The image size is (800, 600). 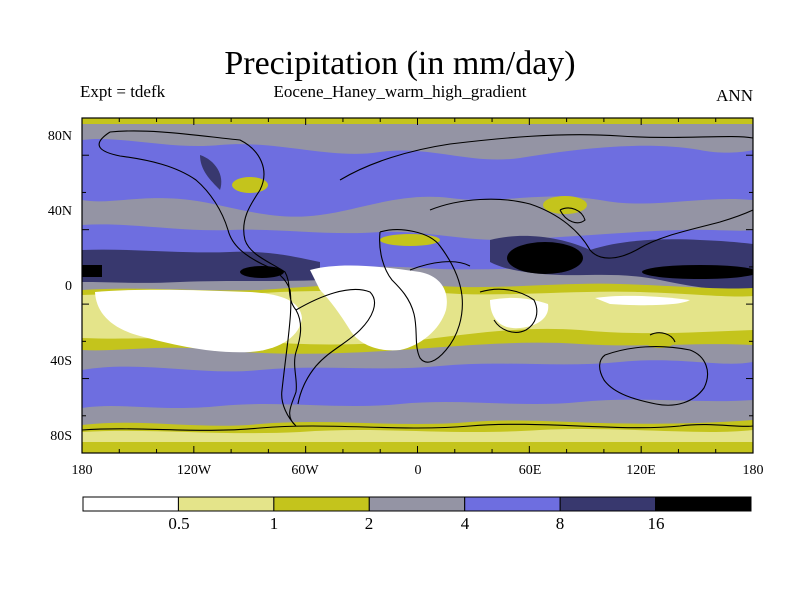 What do you see at coordinates (416, 523) in the screenshot?
I see `colorbar-labels: 0.5 1 2 4 8 16` at bounding box center [416, 523].